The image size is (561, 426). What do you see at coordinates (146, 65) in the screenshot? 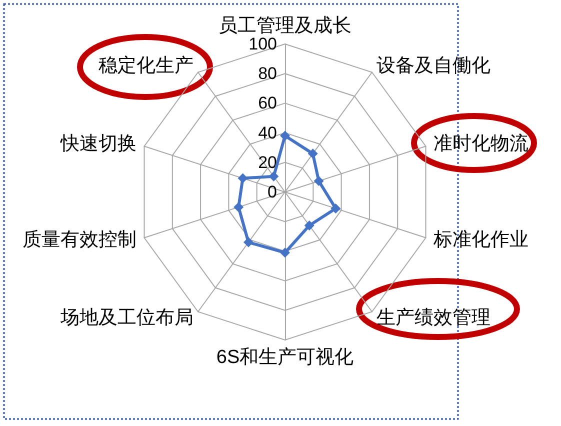
I see `spoke-label: 稳定化生产` at bounding box center [146, 65].